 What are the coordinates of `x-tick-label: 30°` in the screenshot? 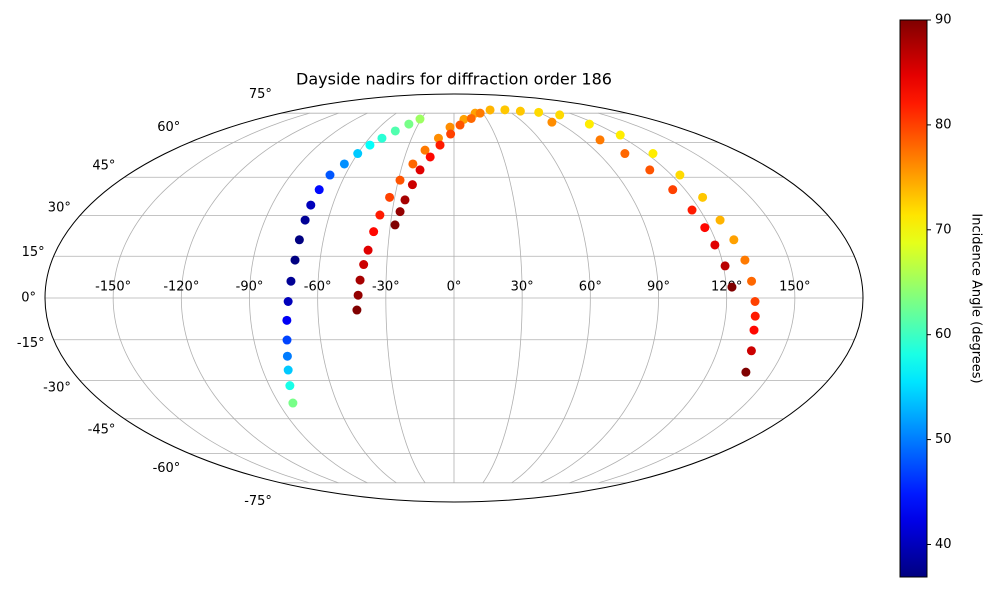 It's located at (522, 287).